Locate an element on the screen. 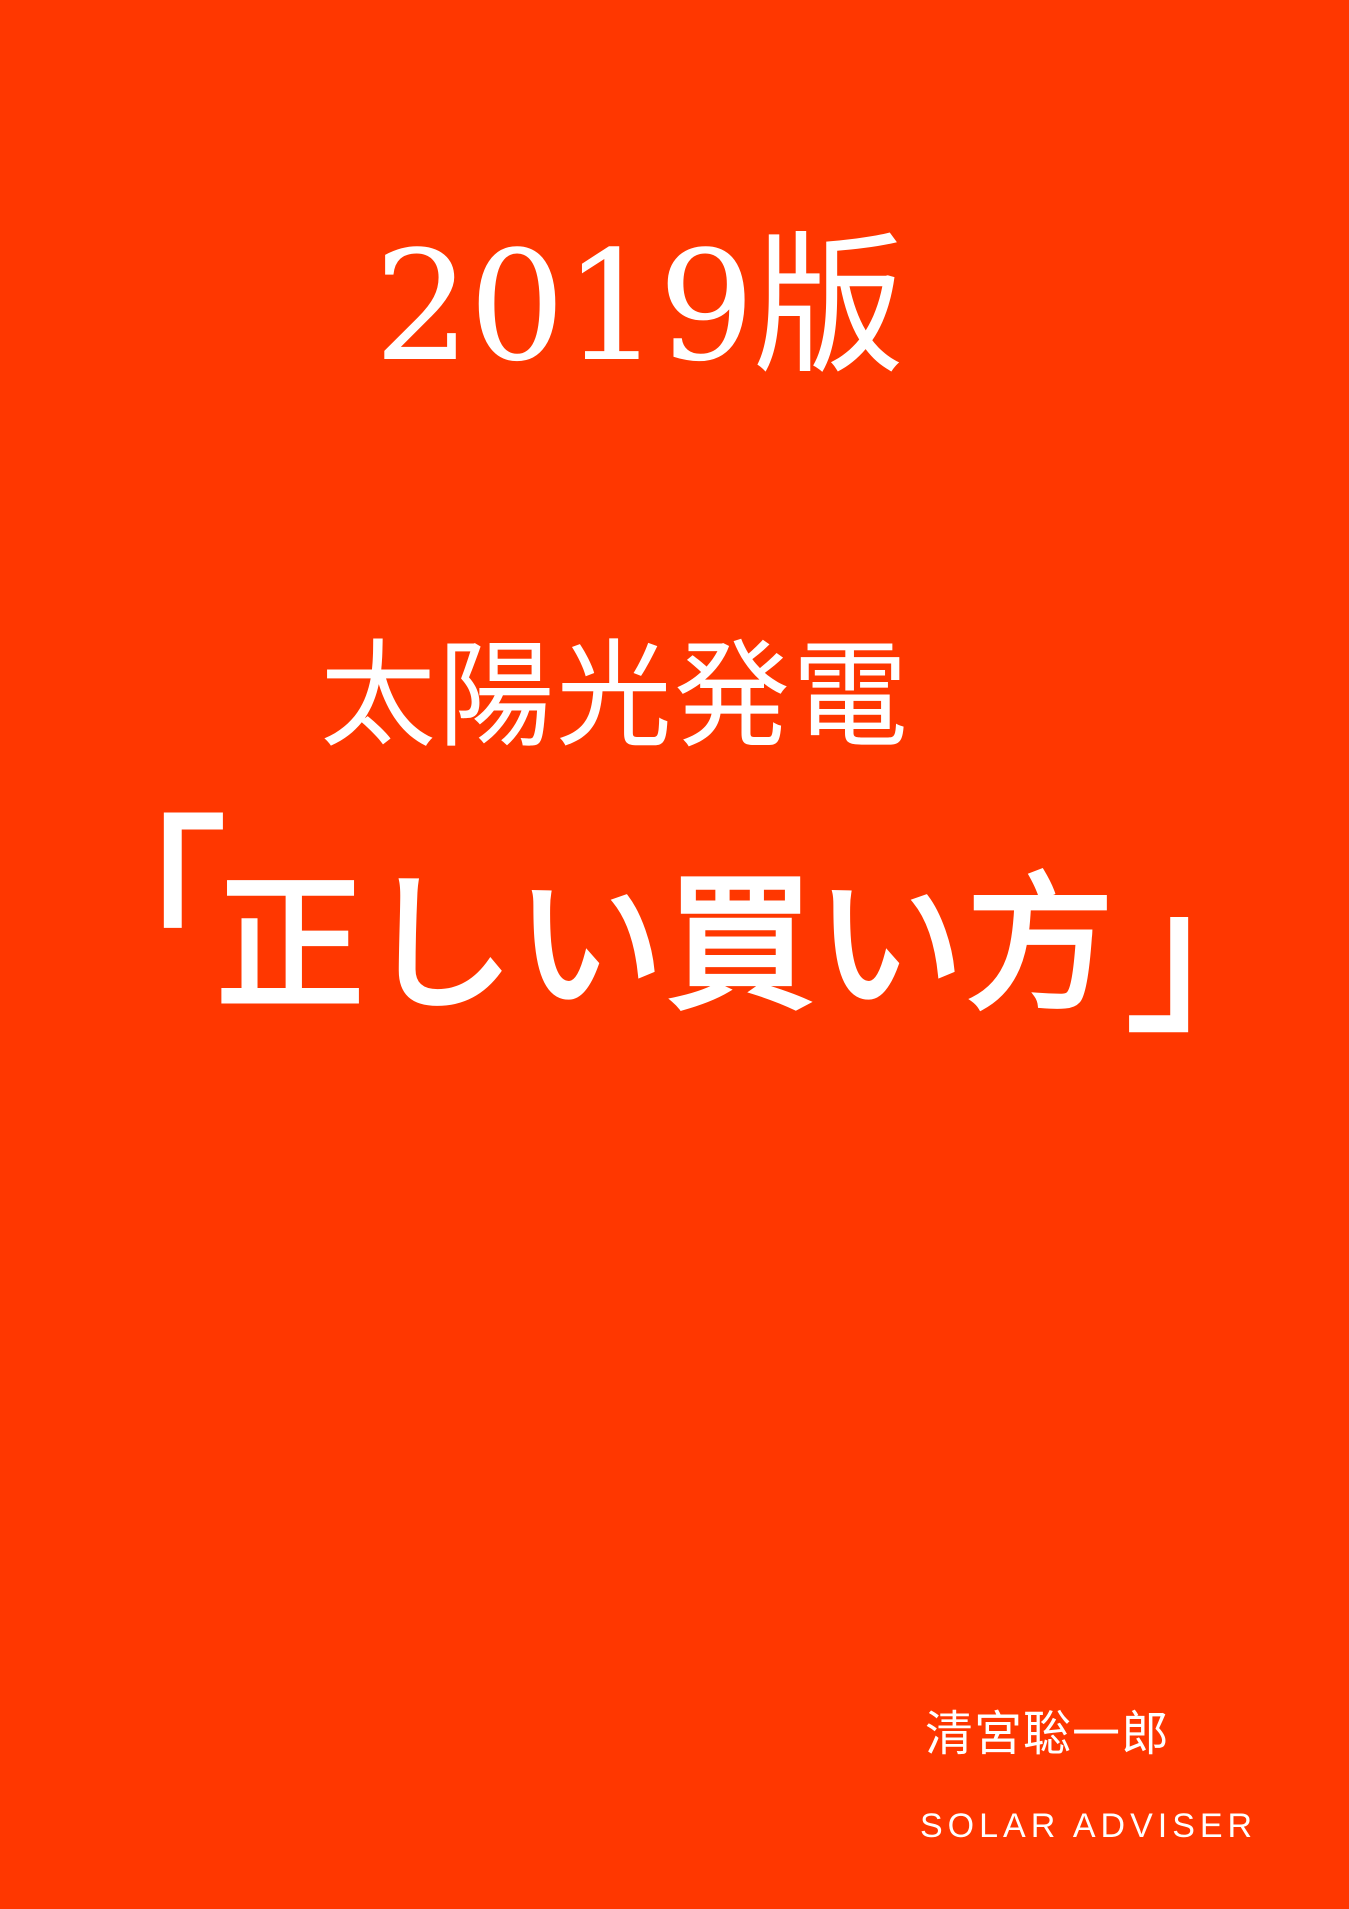  edition-label: 2019版 is located at coordinates (639, 306).